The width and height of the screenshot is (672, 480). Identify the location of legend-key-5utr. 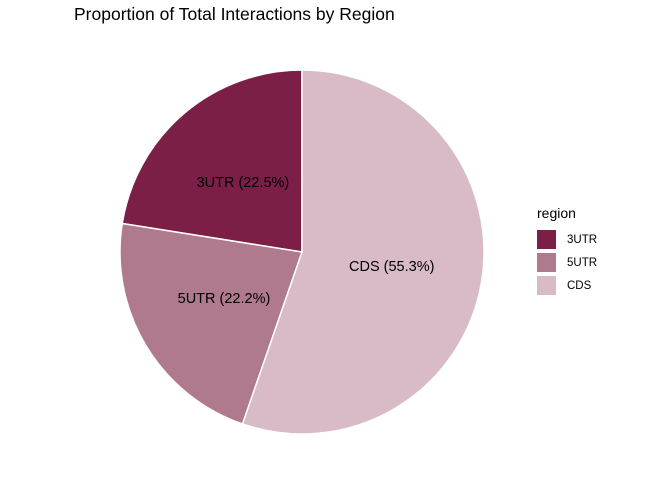
(546, 262).